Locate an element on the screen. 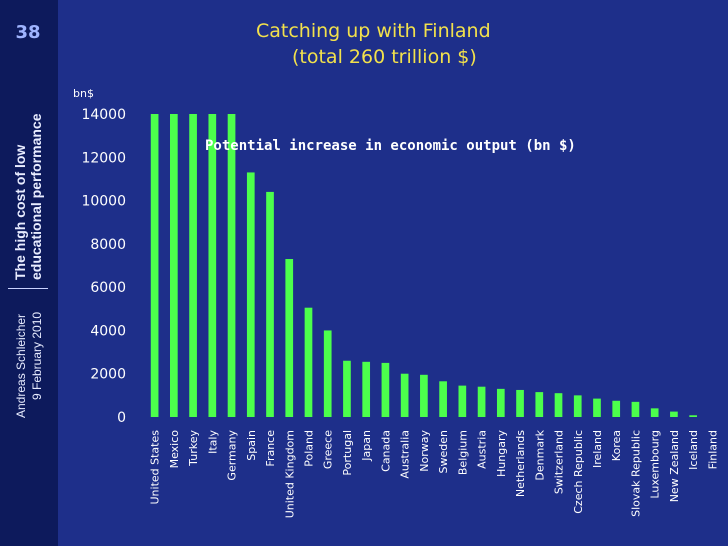 This screenshot has height=546, width=728. x-tick-label: Belgium is located at coordinates (462, 452).